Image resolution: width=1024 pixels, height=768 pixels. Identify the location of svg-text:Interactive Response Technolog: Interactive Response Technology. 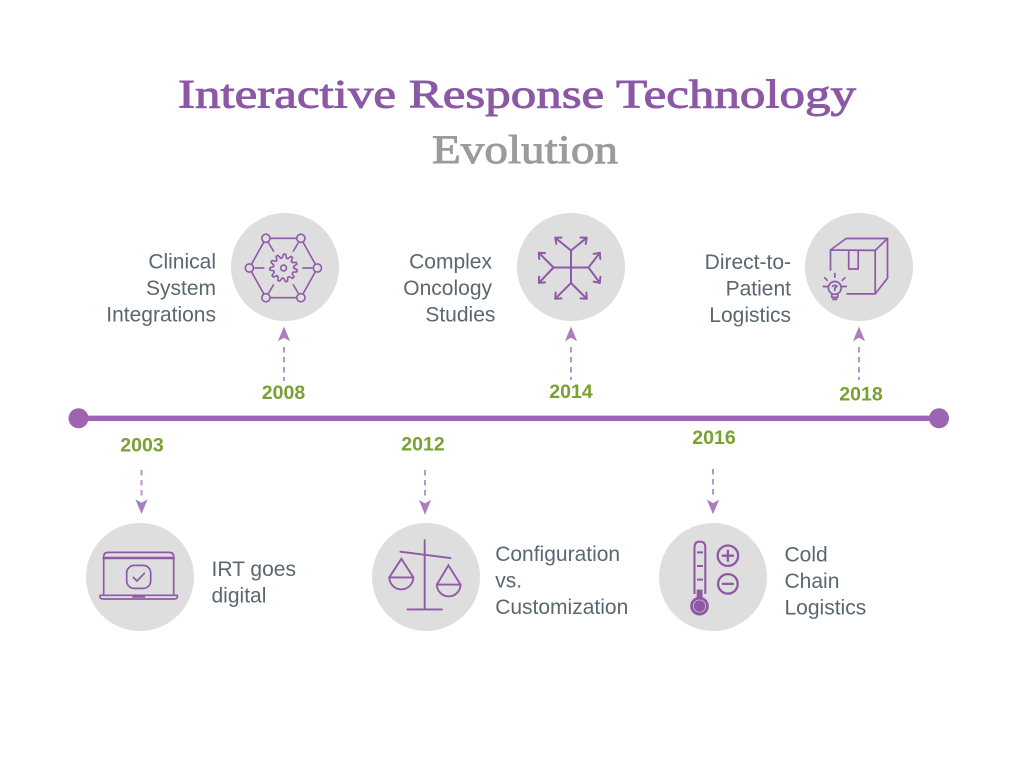
(517, 94).